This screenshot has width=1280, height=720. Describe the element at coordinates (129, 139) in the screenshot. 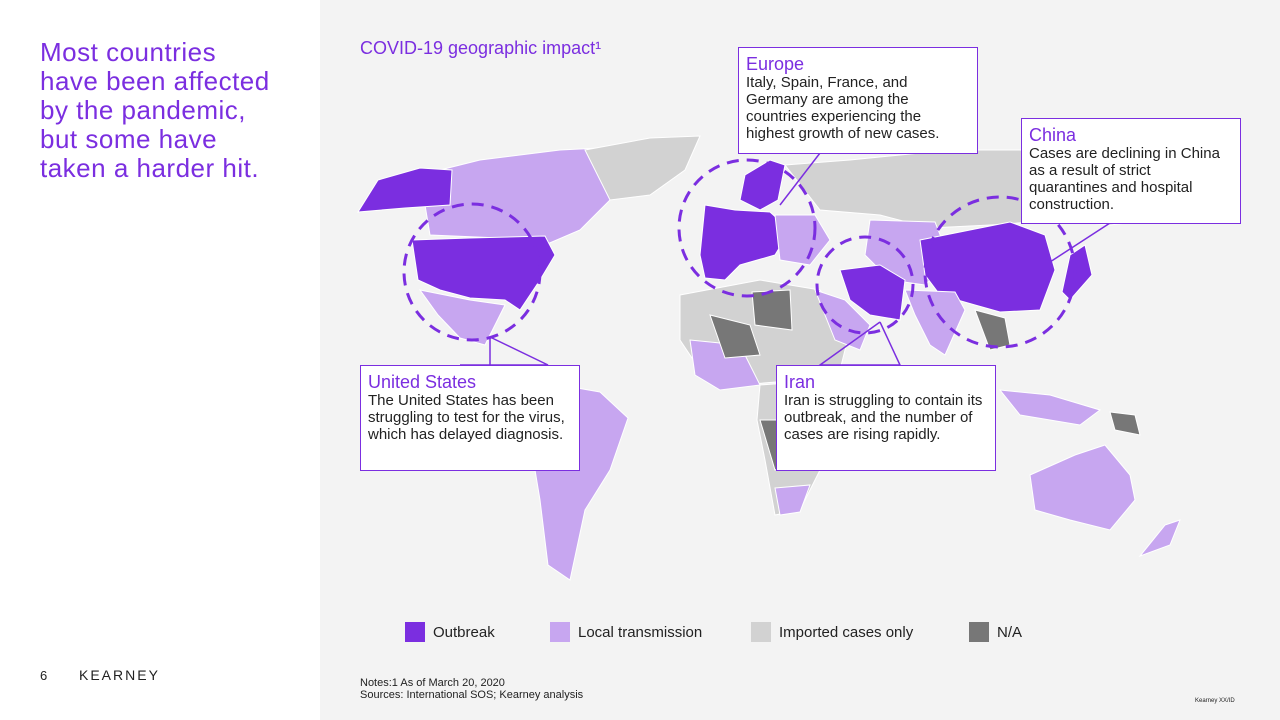

I see `headline-line: but some have` at that location.